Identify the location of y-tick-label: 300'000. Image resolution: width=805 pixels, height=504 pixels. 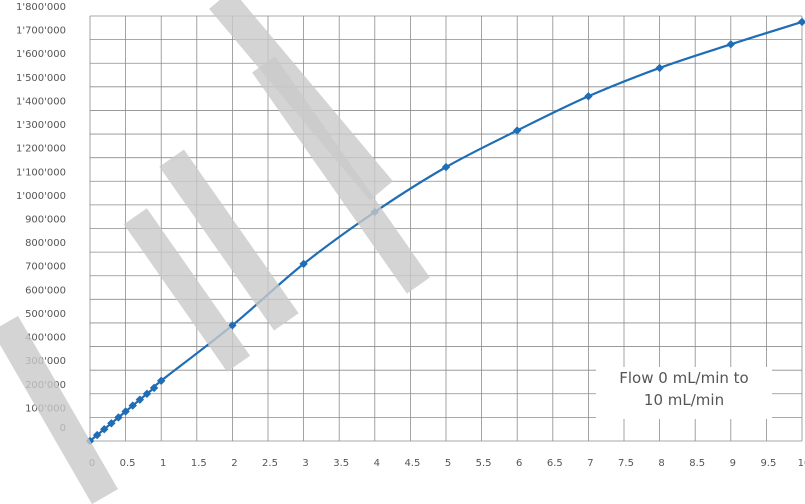
(45, 361).